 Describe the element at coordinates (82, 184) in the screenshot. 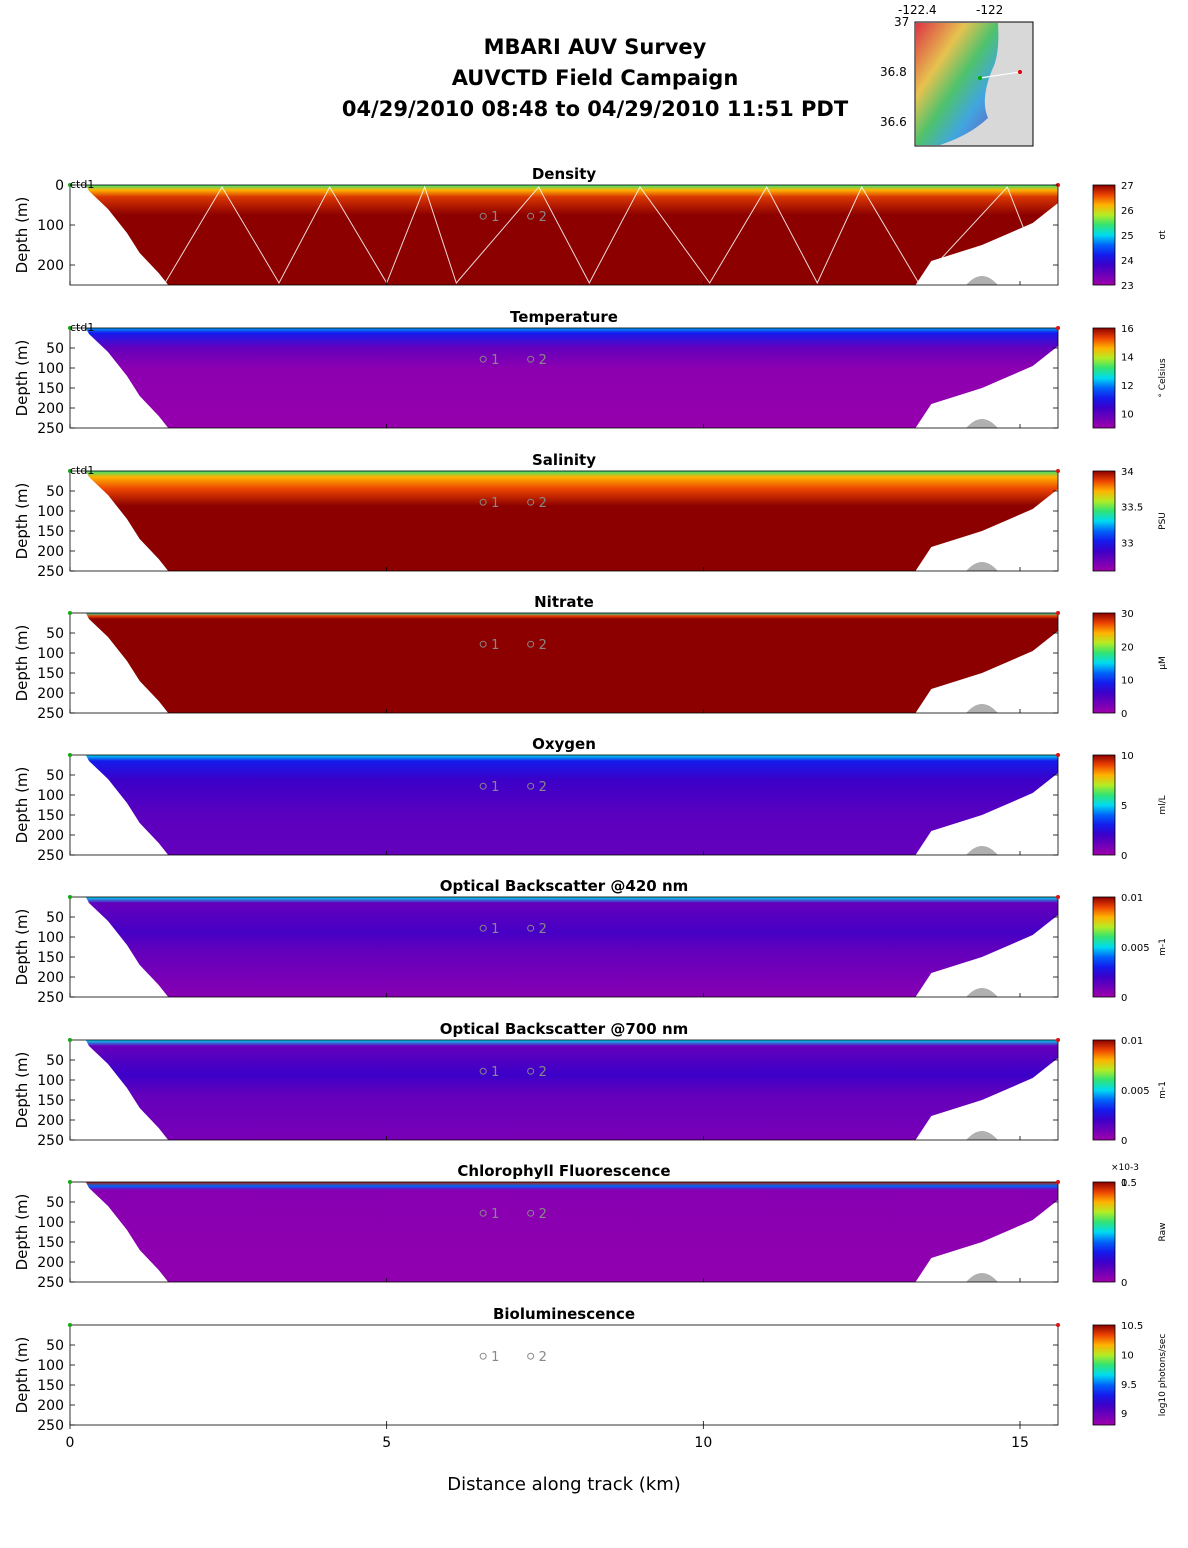

I see `track-label: ctd1` at that location.